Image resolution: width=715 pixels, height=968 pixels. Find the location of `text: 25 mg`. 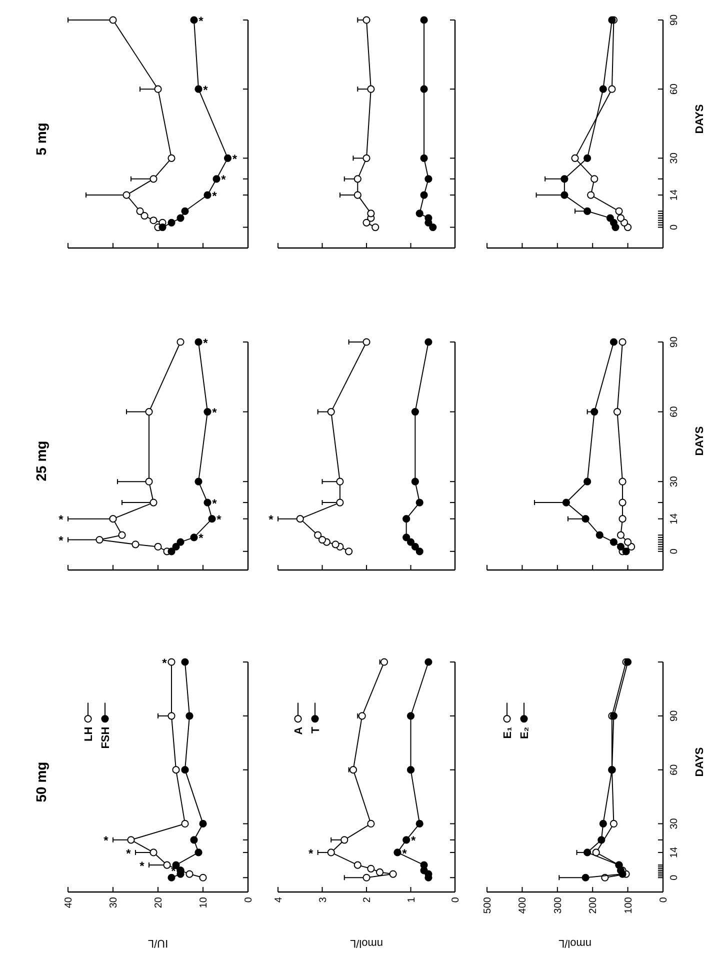

text: 25 mg is located at coordinates (41, 461).